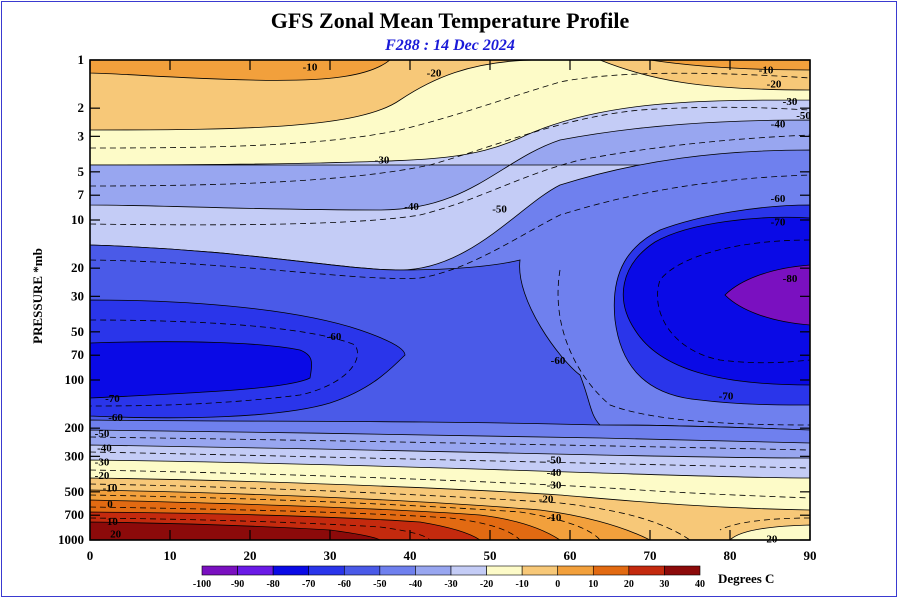 The height and width of the screenshot is (600, 900). What do you see at coordinates (330, 555) in the screenshot?
I see `x-tick-label: 30` at bounding box center [330, 555].